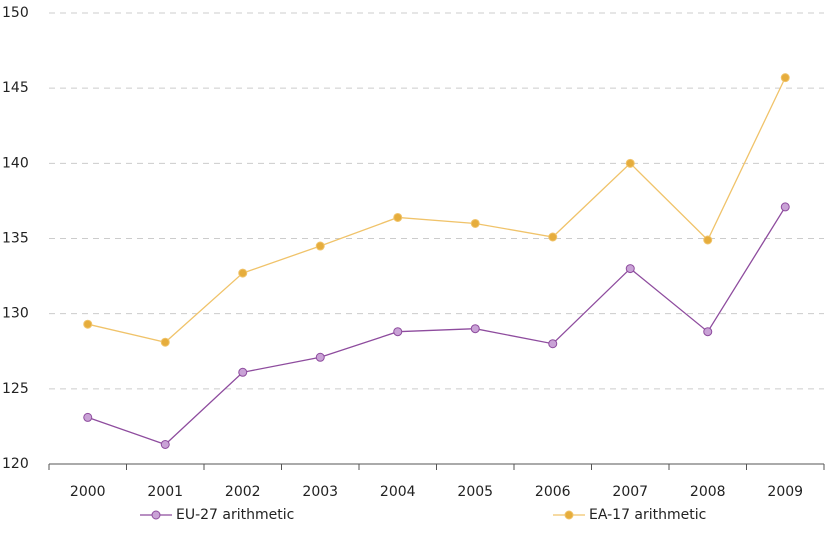 The height and width of the screenshot is (553, 834). What do you see at coordinates (243, 492) in the screenshot?
I see `x-tick-label: 2002` at bounding box center [243, 492].